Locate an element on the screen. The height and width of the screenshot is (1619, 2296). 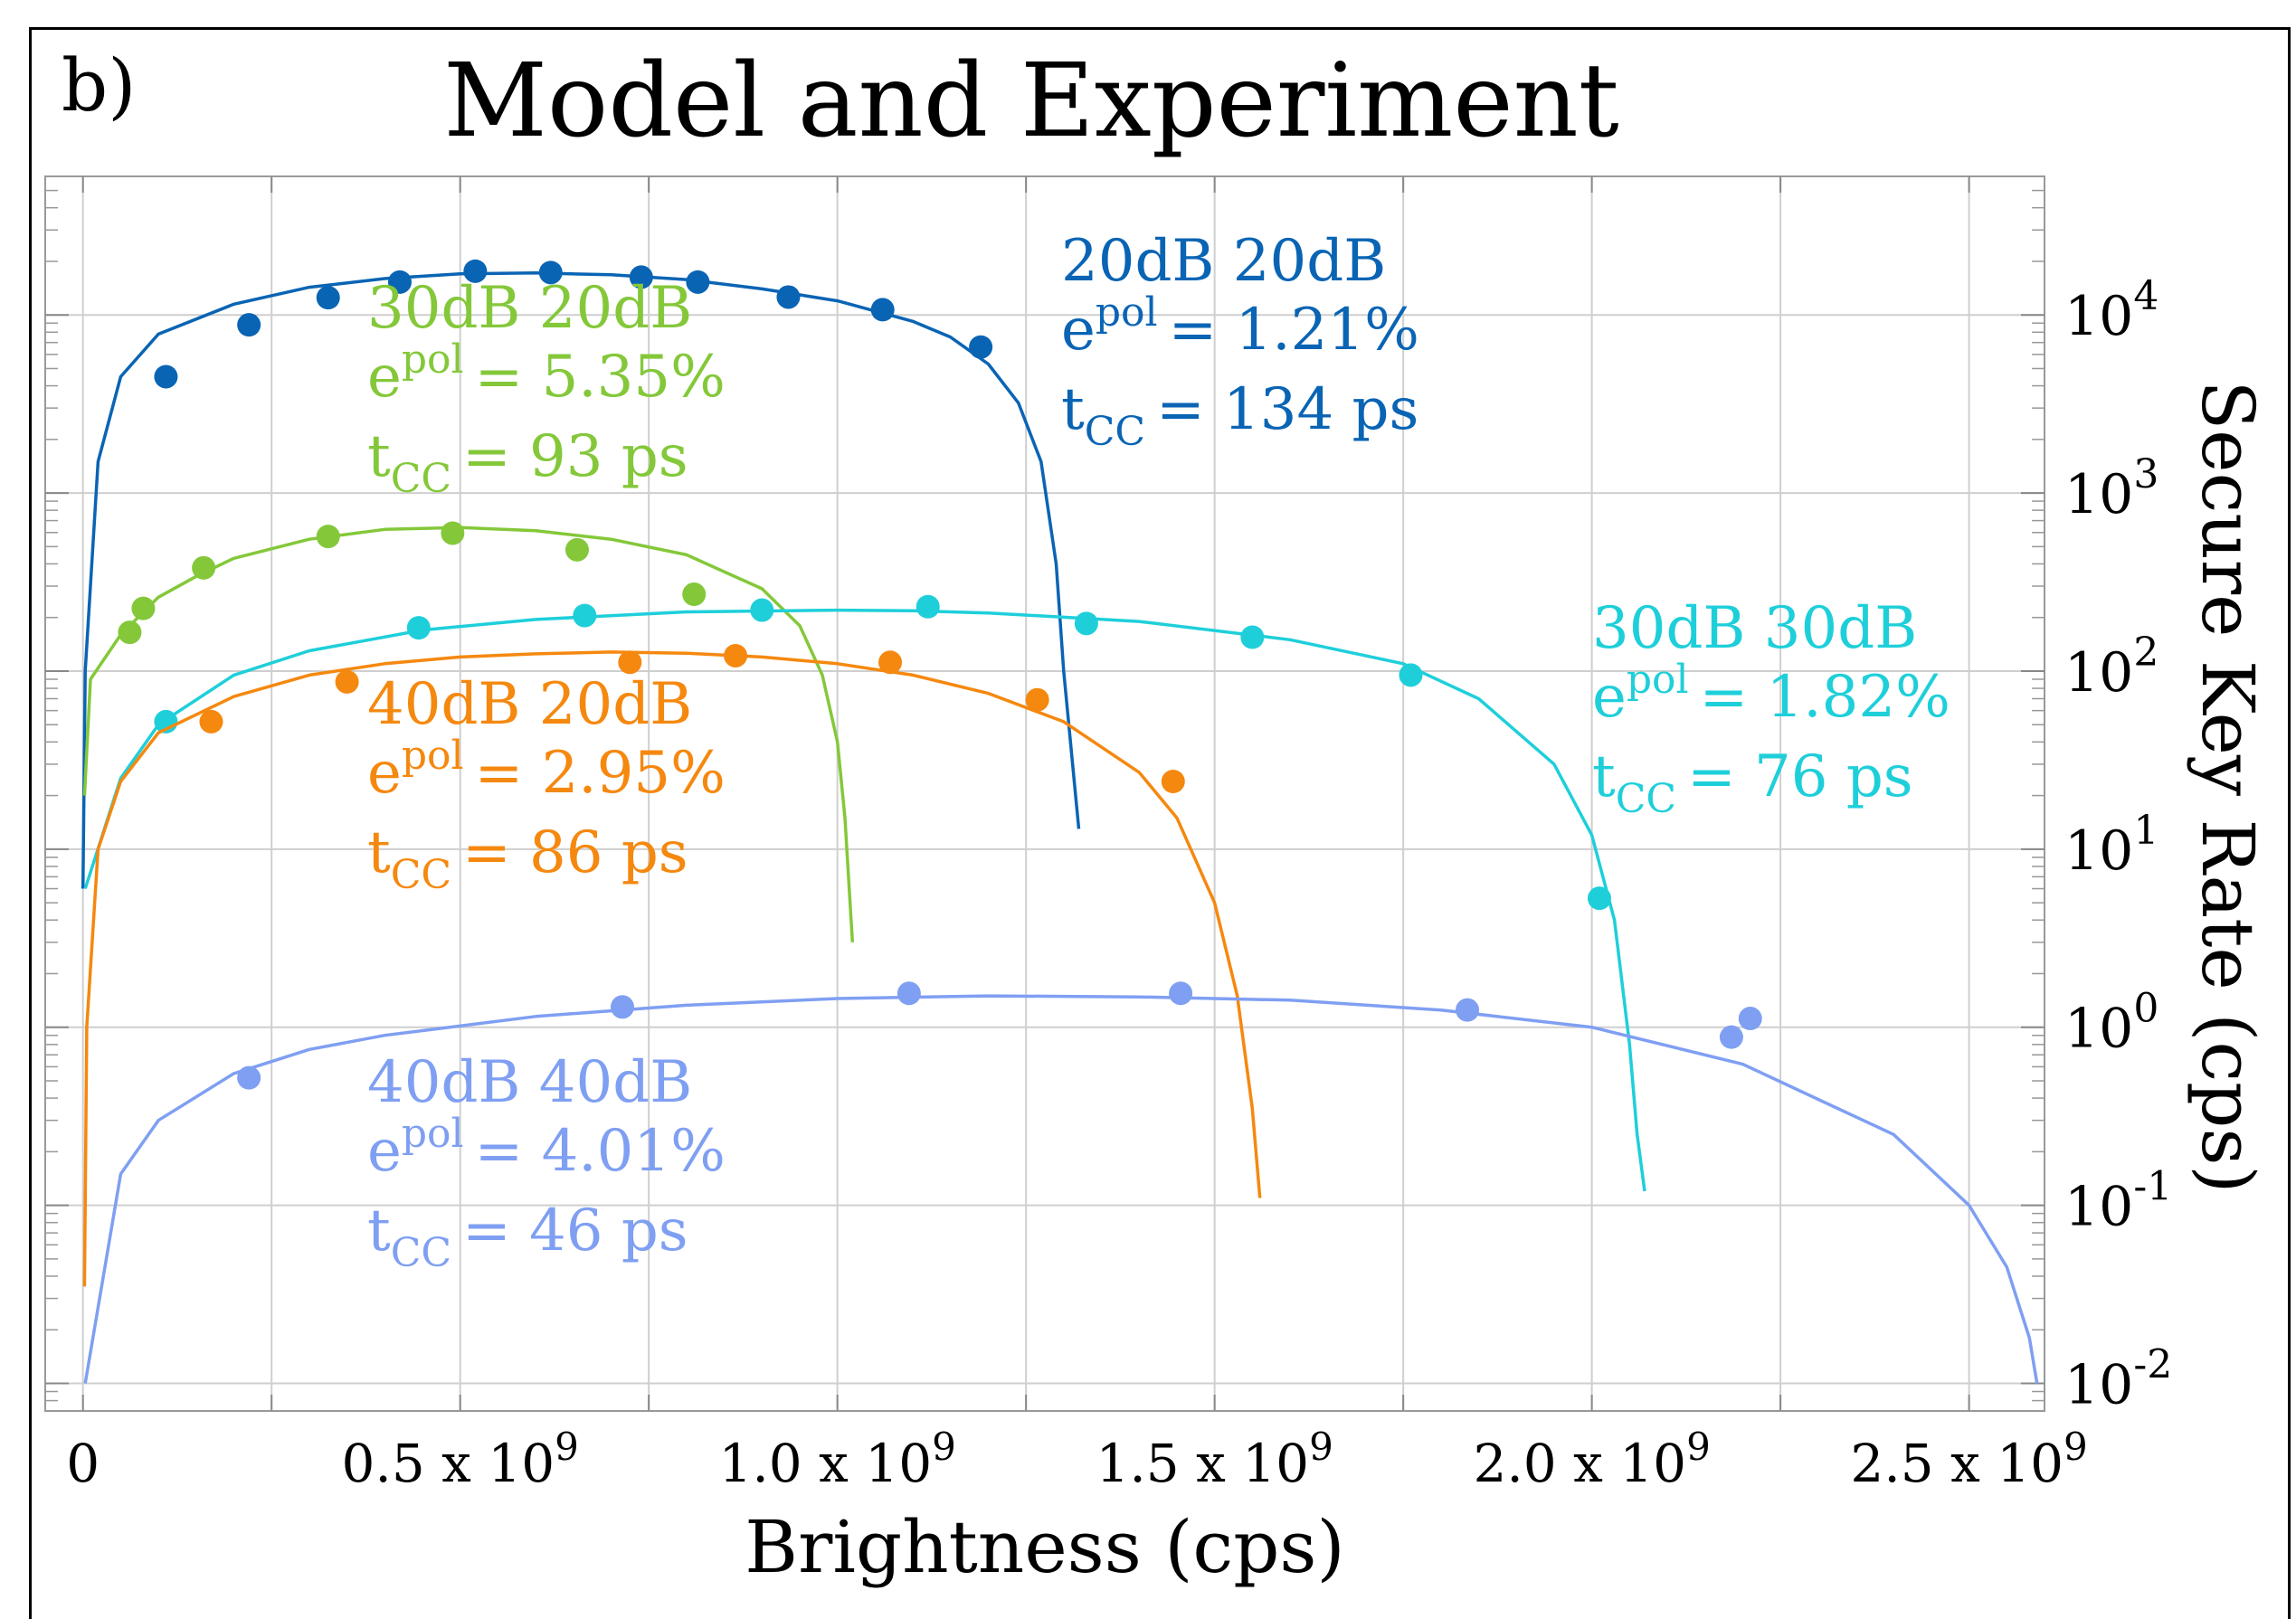
y-axis-label: Secure Key Rate (cps) is located at coordinates (2228, 786).